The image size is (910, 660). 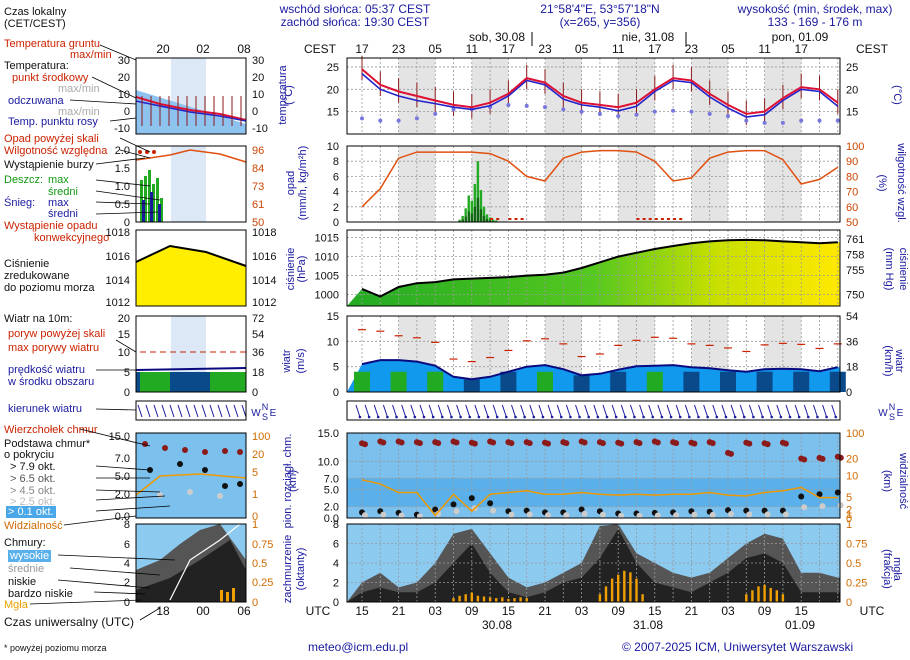 What do you see at coordinates (228, 382) in the screenshot?
I see `small-wind-green` at bounding box center [228, 382].